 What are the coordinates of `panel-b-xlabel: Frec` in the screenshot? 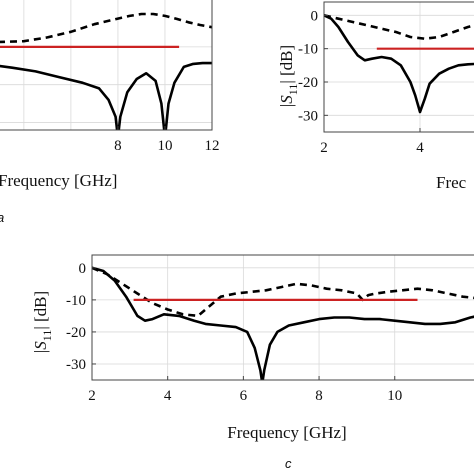 It's located at (451, 182).